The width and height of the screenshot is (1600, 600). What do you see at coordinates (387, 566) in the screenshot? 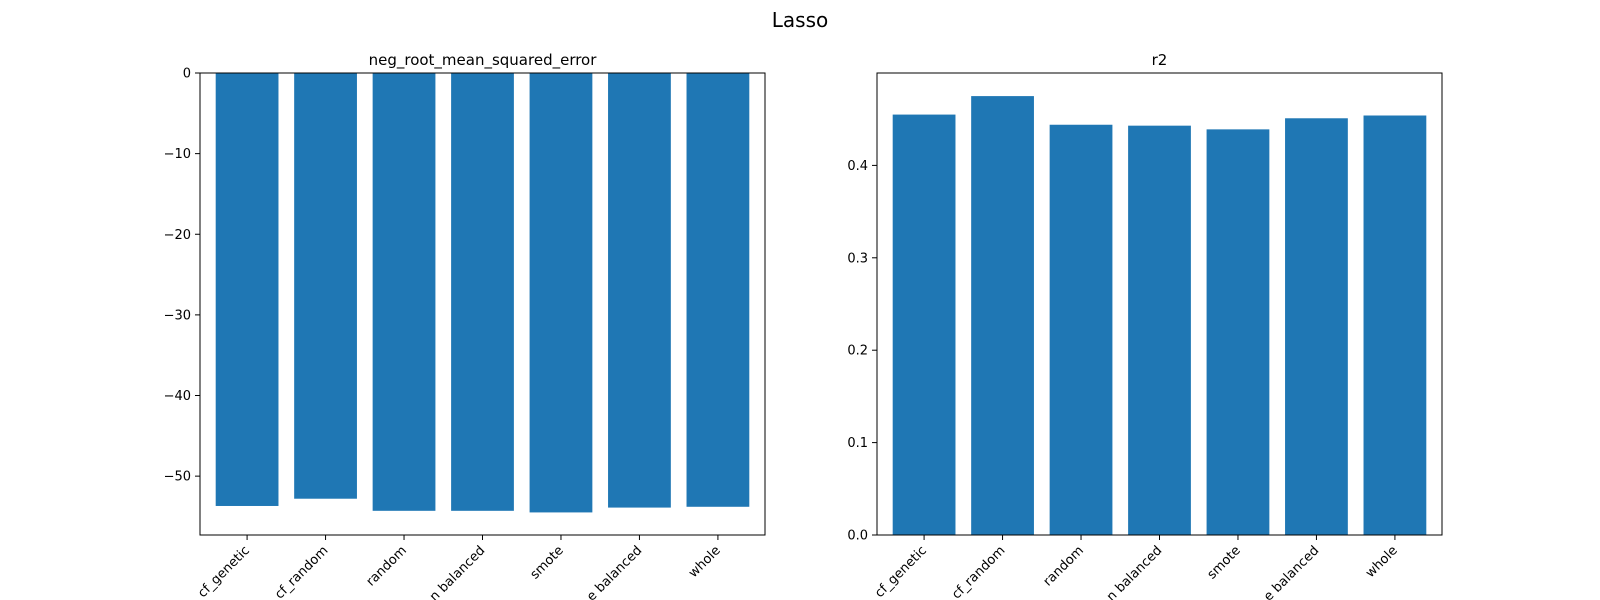
I see `left-xtick-label-3: random` at bounding box center [387, 566].